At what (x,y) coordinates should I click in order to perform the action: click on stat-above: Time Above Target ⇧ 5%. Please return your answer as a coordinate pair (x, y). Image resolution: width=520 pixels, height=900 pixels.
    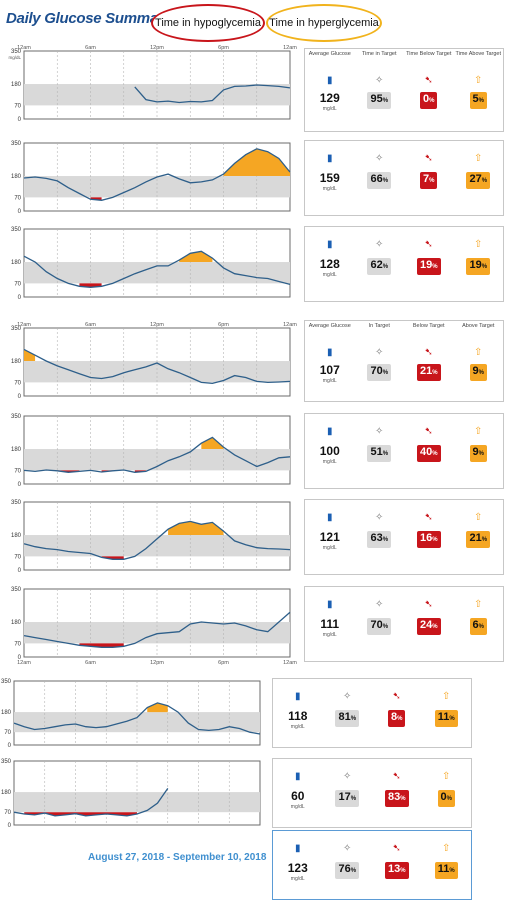
    Looking at the image, I should click on (479, 90).